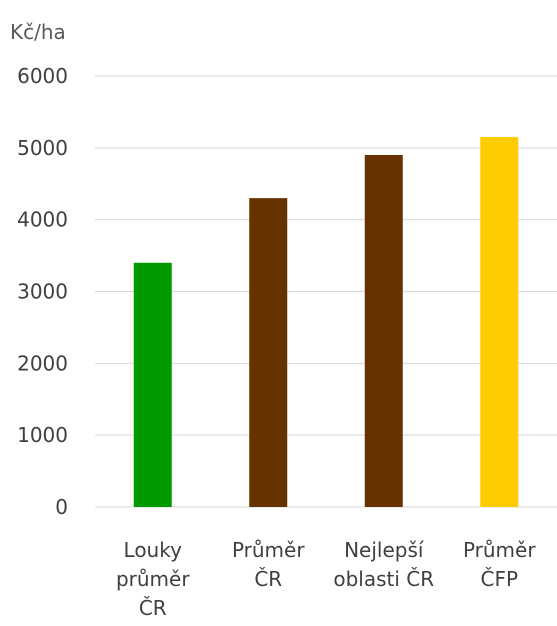 Image resolution: width=557 pixels, height=626 pixels. What do you see at coordinates (42, 363) in the screenshot?
I see `y-tick-label: 2000` at bounding box center [42, 363].